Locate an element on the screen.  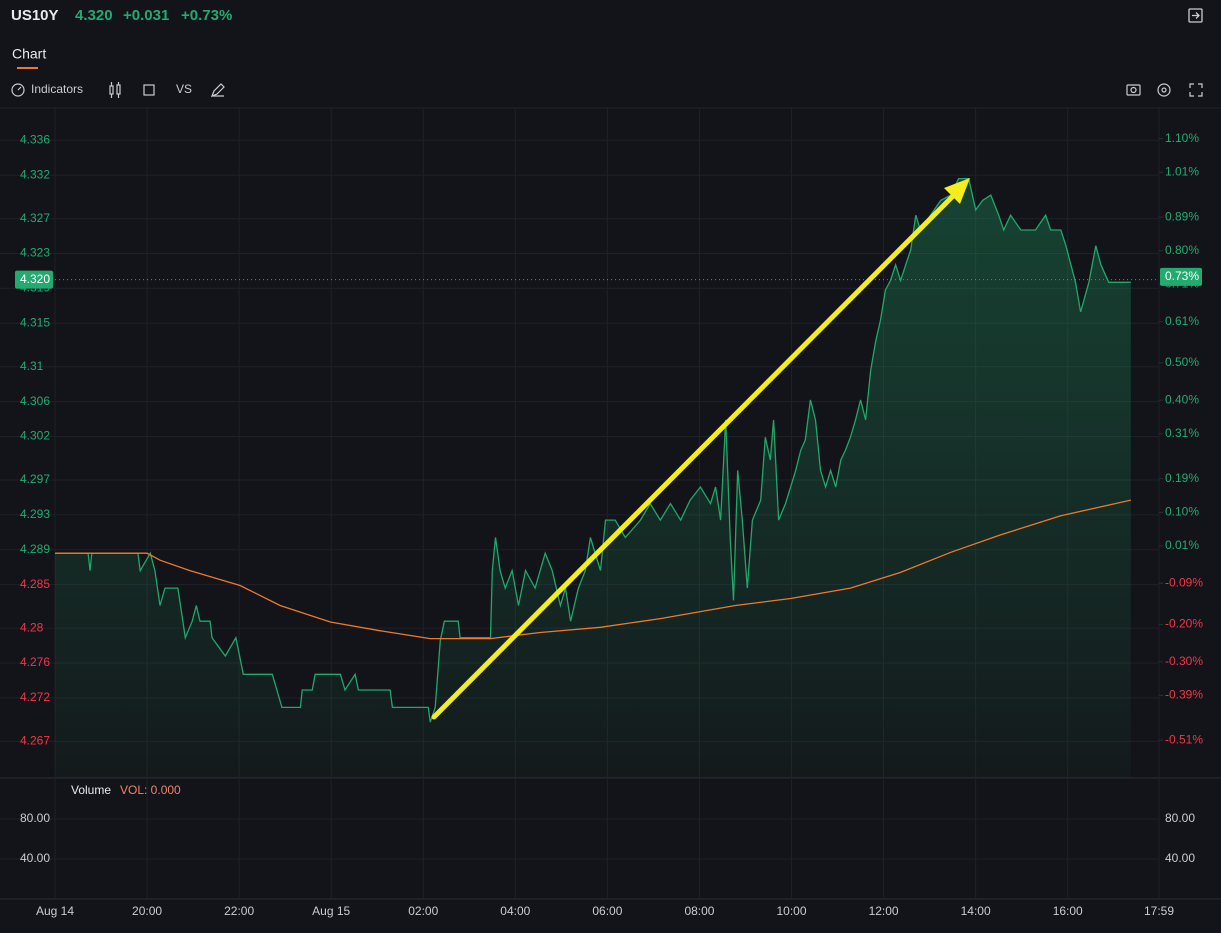
indicator-icon is located at coordinates (18, 90).